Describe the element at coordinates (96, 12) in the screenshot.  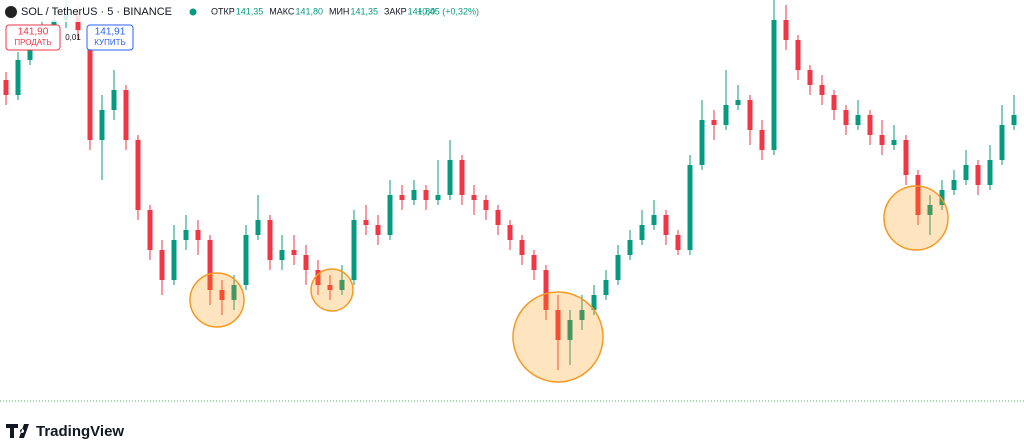
I see `symbol: SOL / TetherUS · 5 · BINANCE` at that location.